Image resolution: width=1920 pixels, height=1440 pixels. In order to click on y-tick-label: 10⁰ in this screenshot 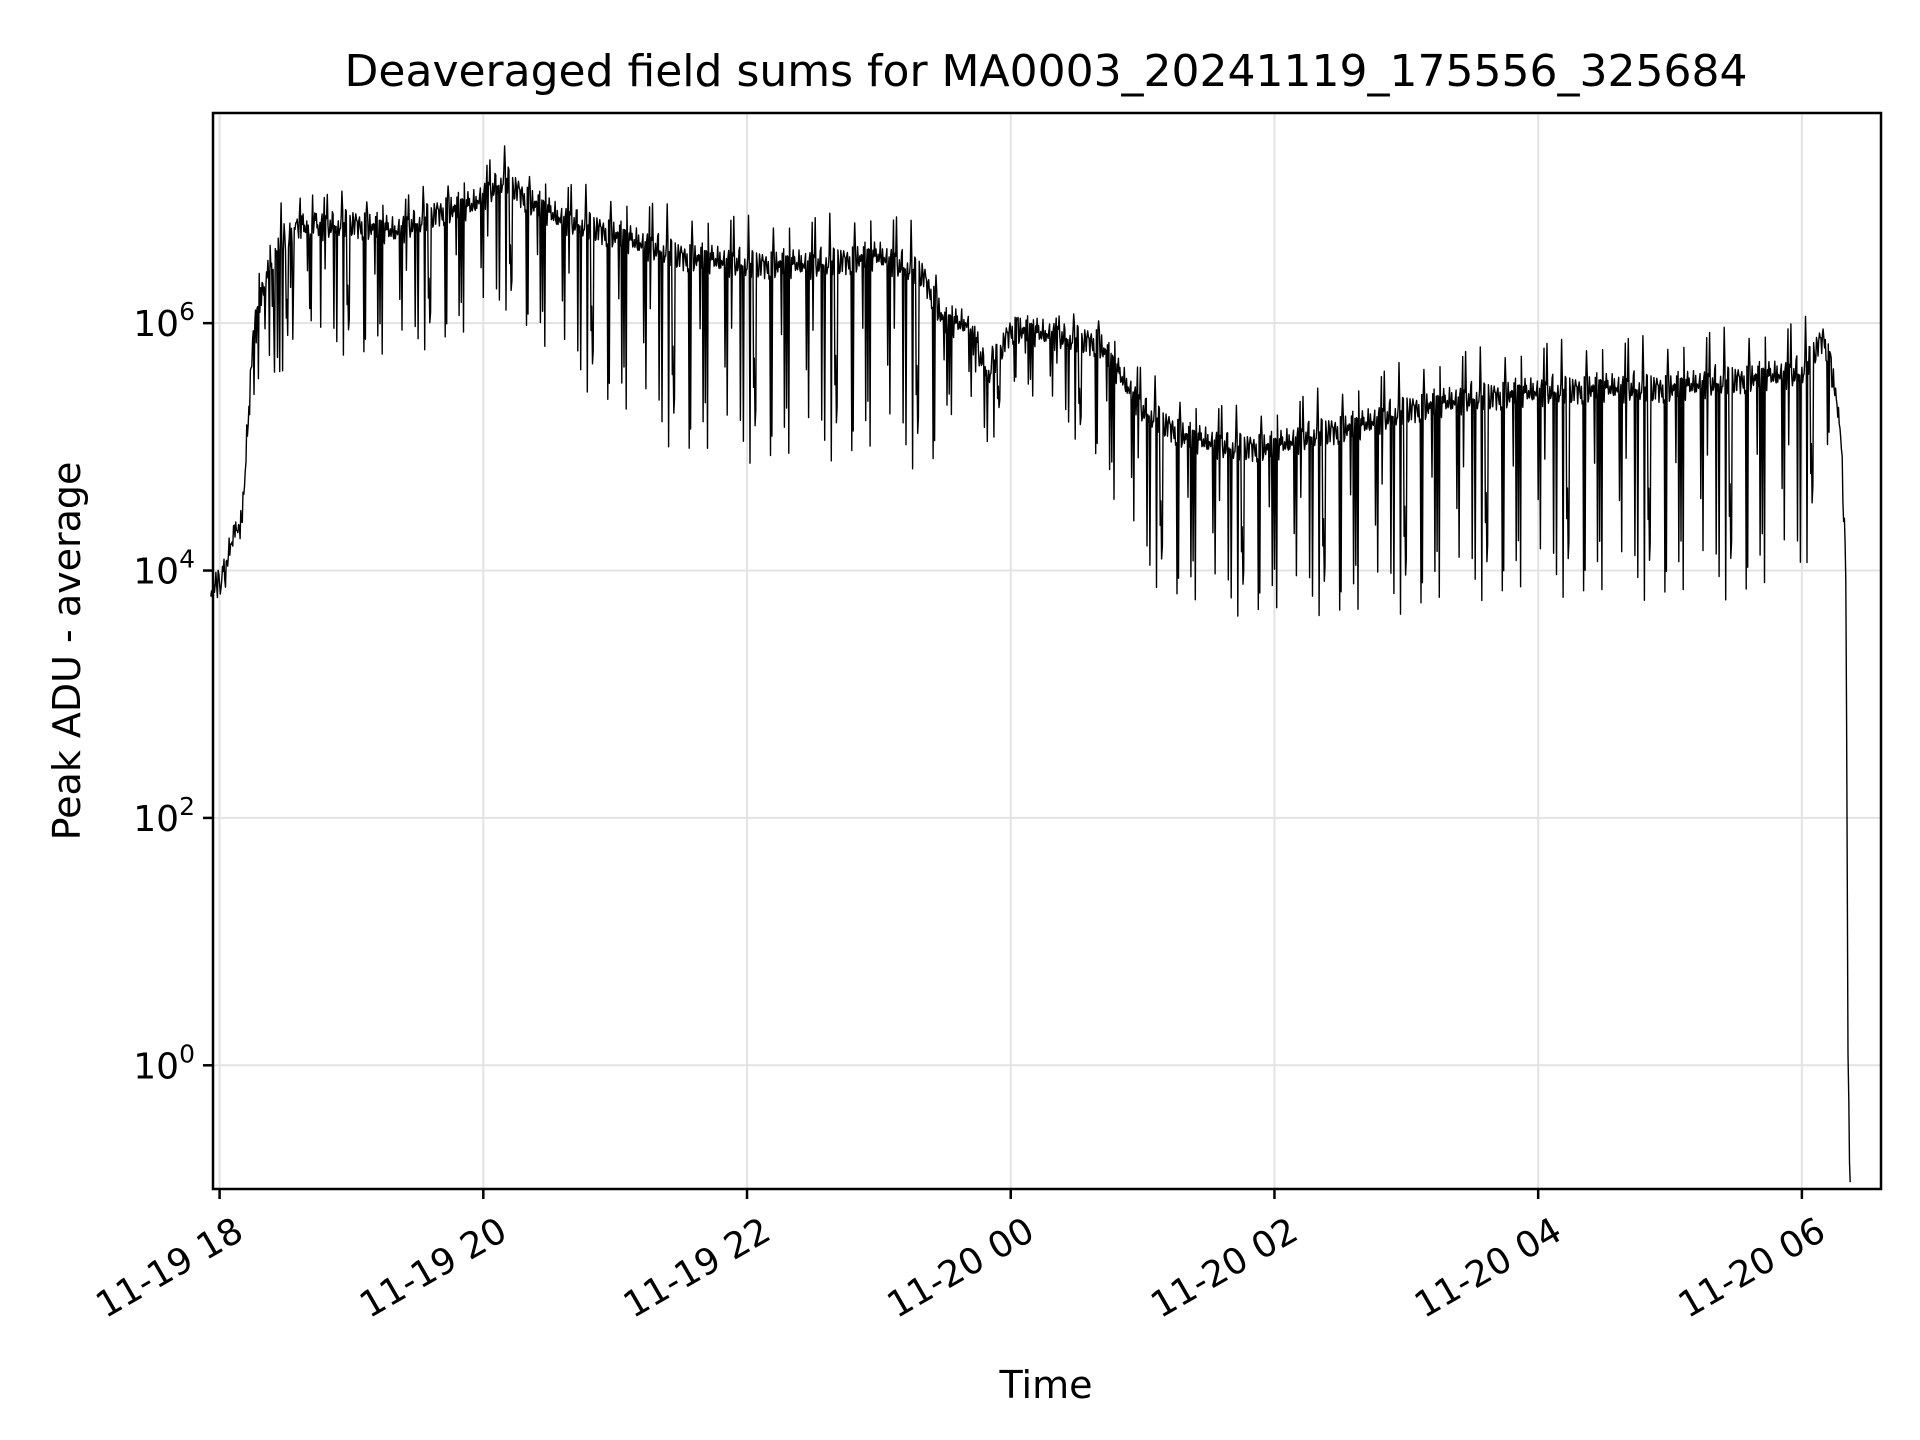, I will do `click(164, 1063)`.